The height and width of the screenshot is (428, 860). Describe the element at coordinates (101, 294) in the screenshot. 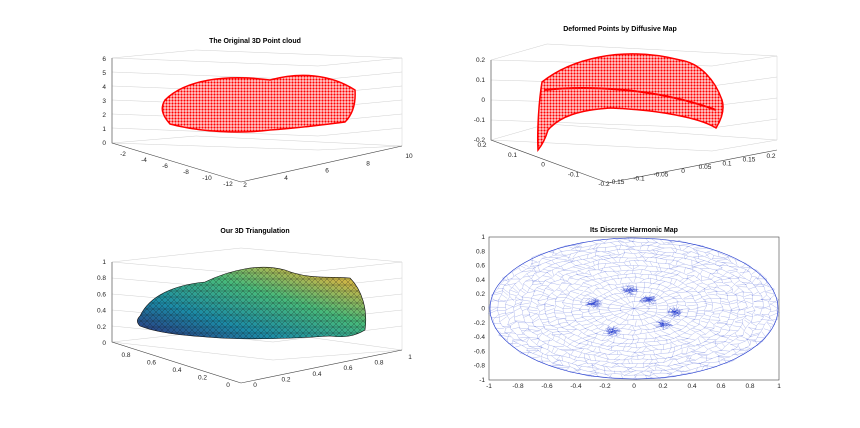

I see `z-tick-label: 0.6` at that location.